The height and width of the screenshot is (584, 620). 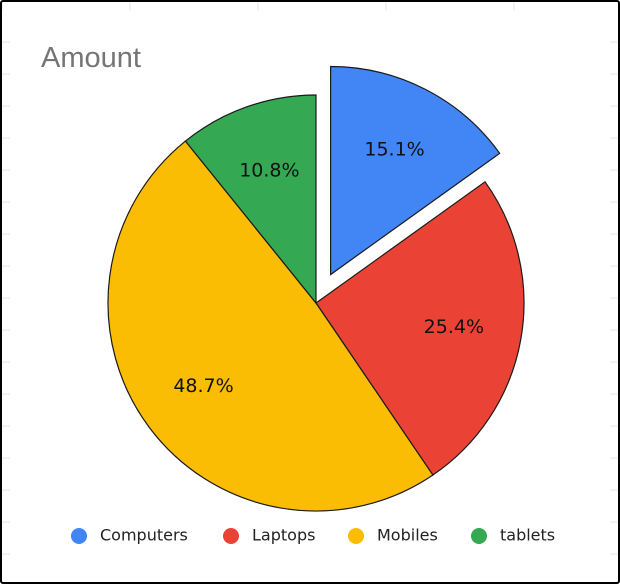 What do you see at coordinates (91, 58) in the screenshot?
I see `chart-title: Amount` at bounding box center [91, 58].